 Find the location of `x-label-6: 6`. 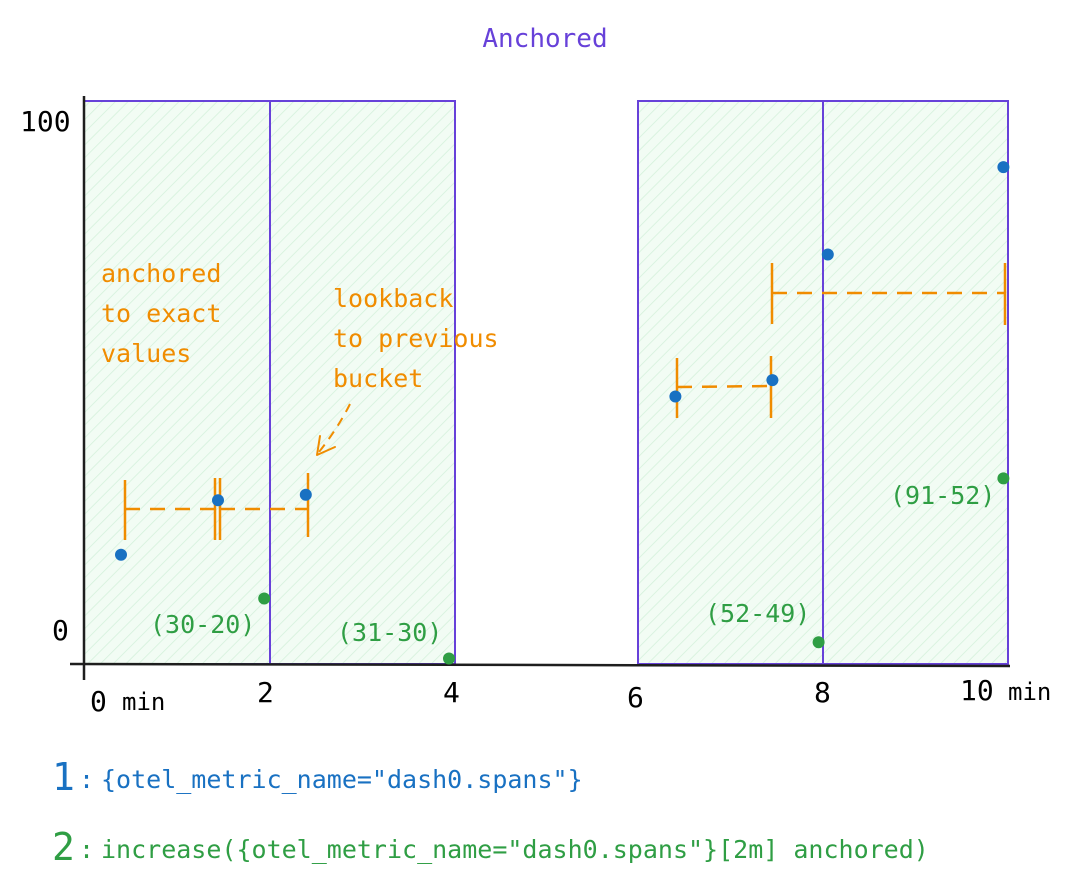

x-label-6: 6 is located at coordinates (635, 697).